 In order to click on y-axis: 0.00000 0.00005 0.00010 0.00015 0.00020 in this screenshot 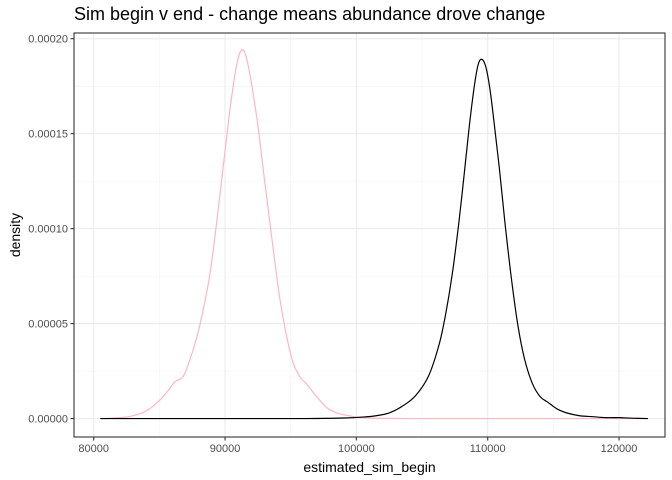, I will do `click(51, 230)`.